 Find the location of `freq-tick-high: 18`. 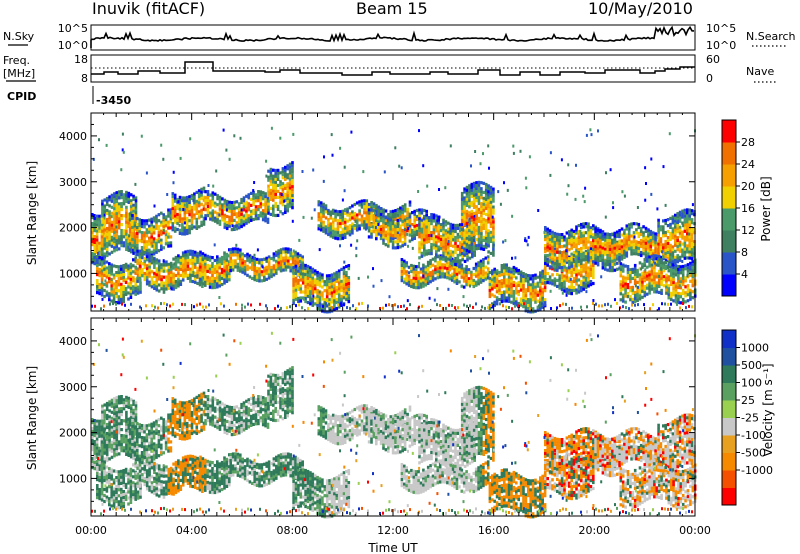

freq-tick-high: 18 is located at coordinates (81, 59).